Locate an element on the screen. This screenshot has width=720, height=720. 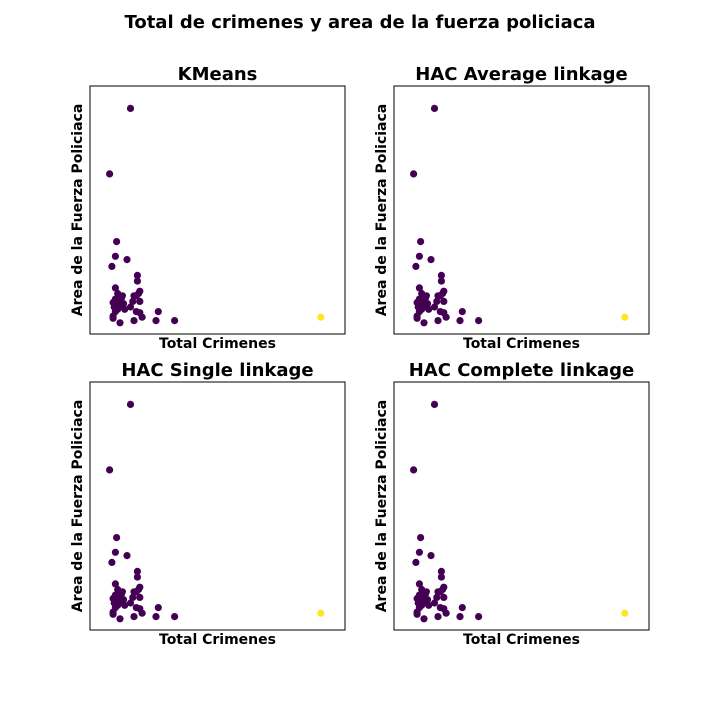
panel-title: HAC Complete linkage is located at coordinates (522, 370).